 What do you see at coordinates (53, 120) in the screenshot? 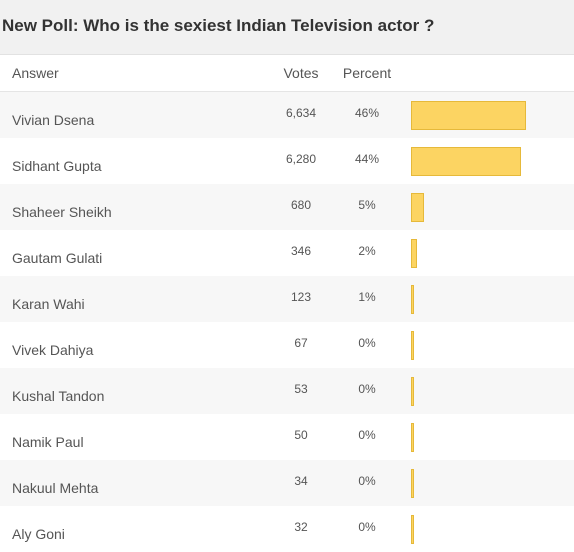
I see `answer-label: Vivian Dsena` at bounding box center [53, 120].